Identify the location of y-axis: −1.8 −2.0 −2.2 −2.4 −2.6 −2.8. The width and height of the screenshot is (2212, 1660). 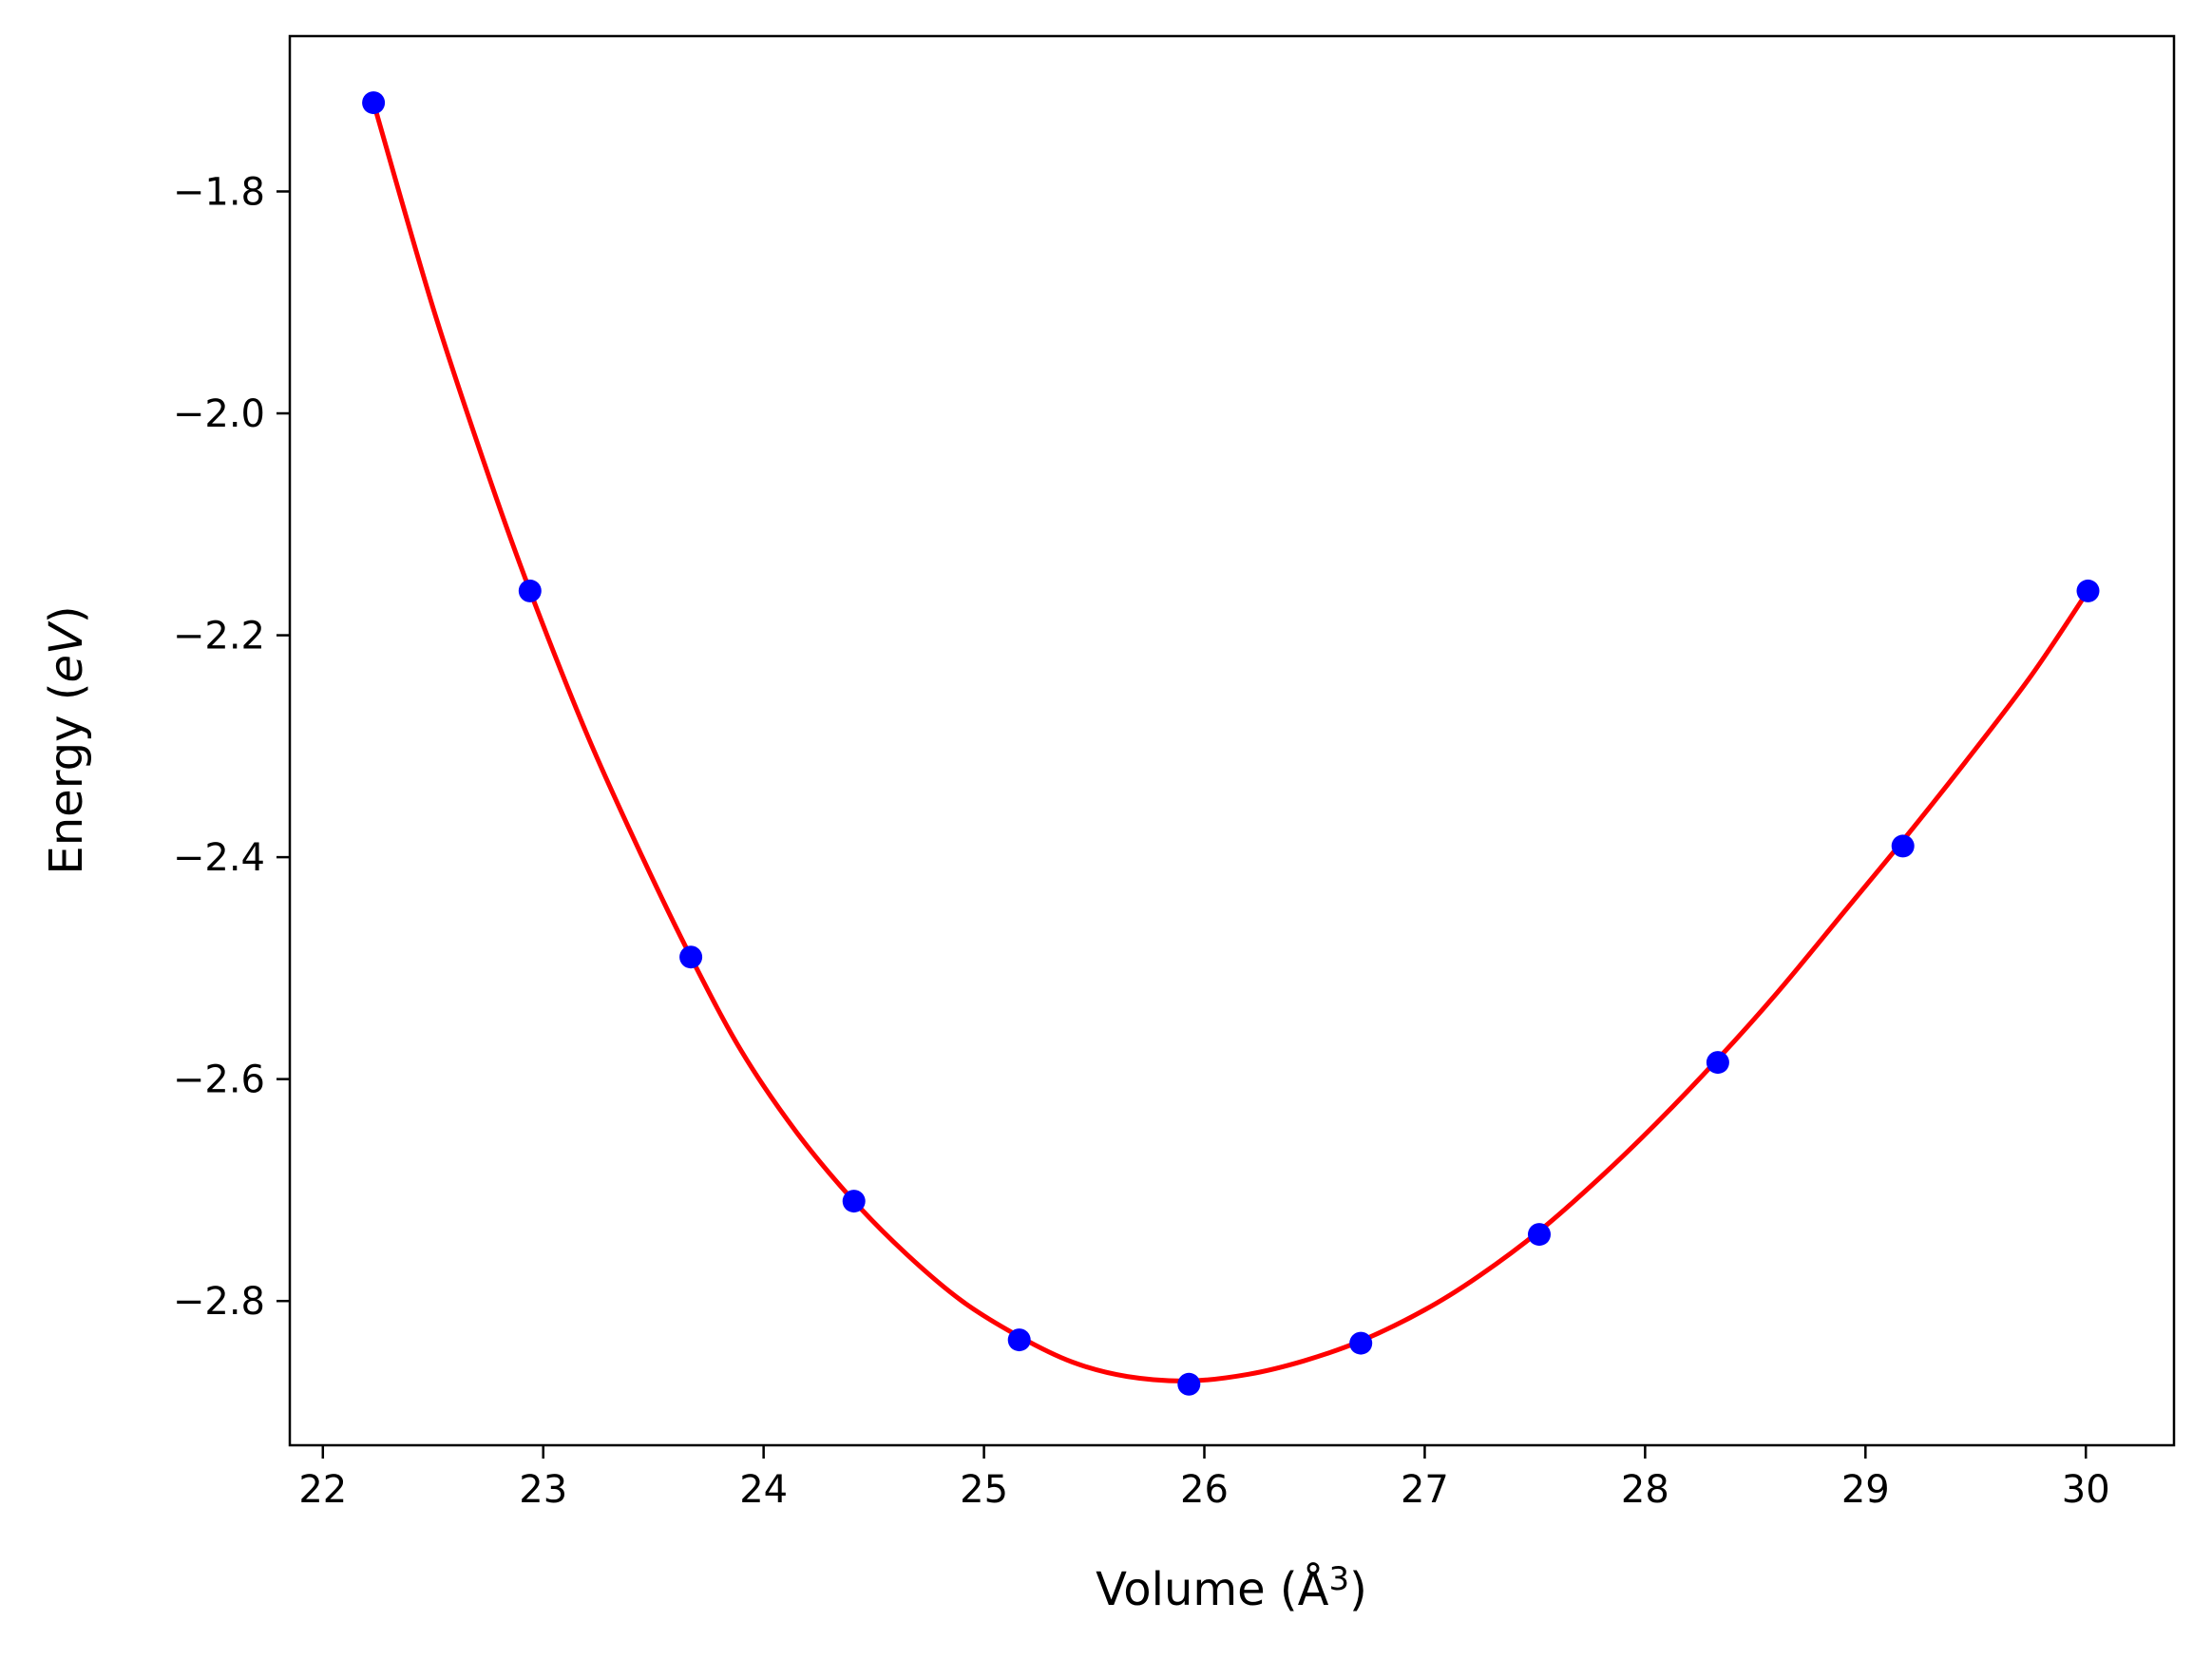
(232, 747).